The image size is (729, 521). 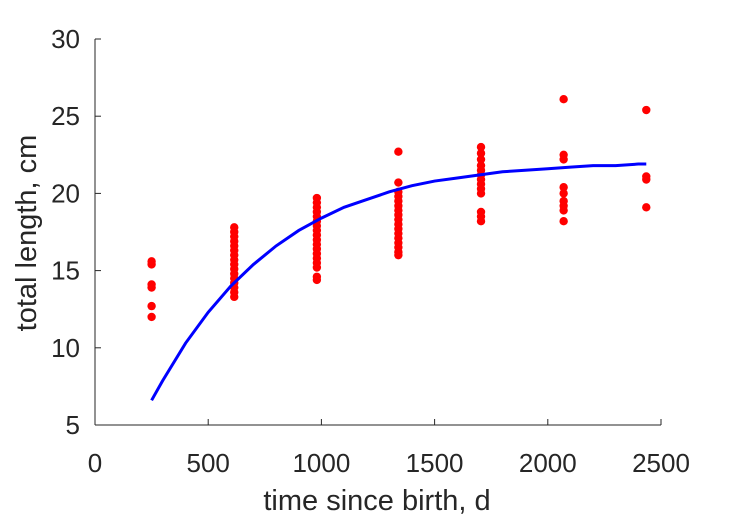 I want to click on x-tick-label: 1500, so click(x=435, y=463).